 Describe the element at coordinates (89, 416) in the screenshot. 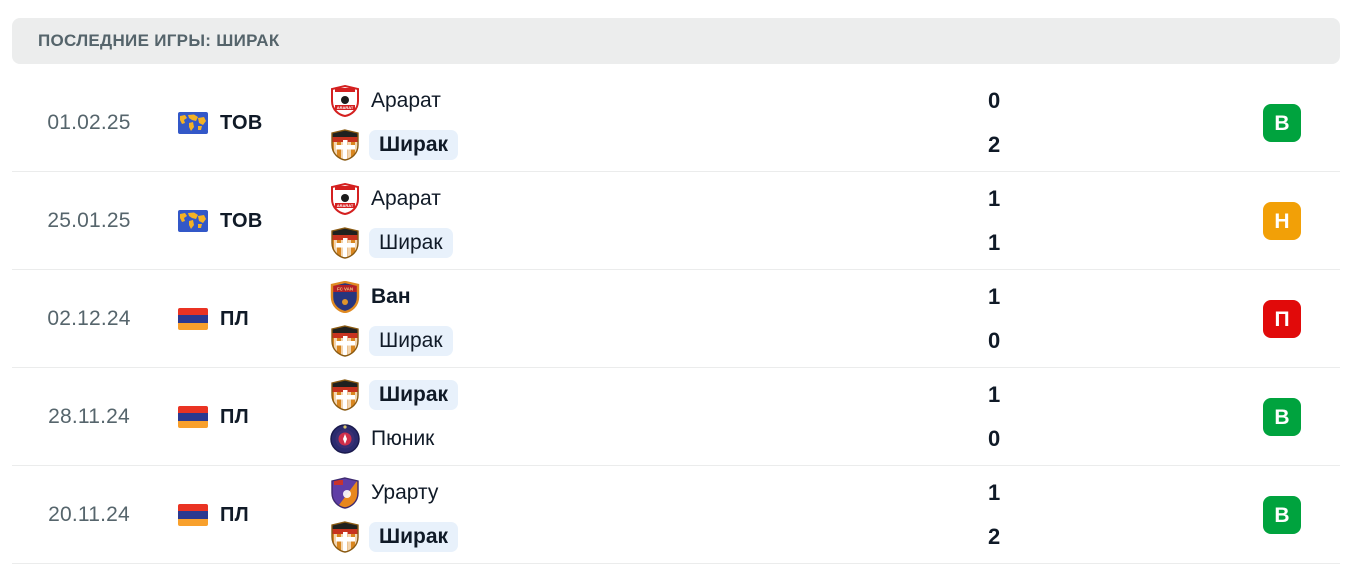

I see `match-date: 28.11.24` at that location.